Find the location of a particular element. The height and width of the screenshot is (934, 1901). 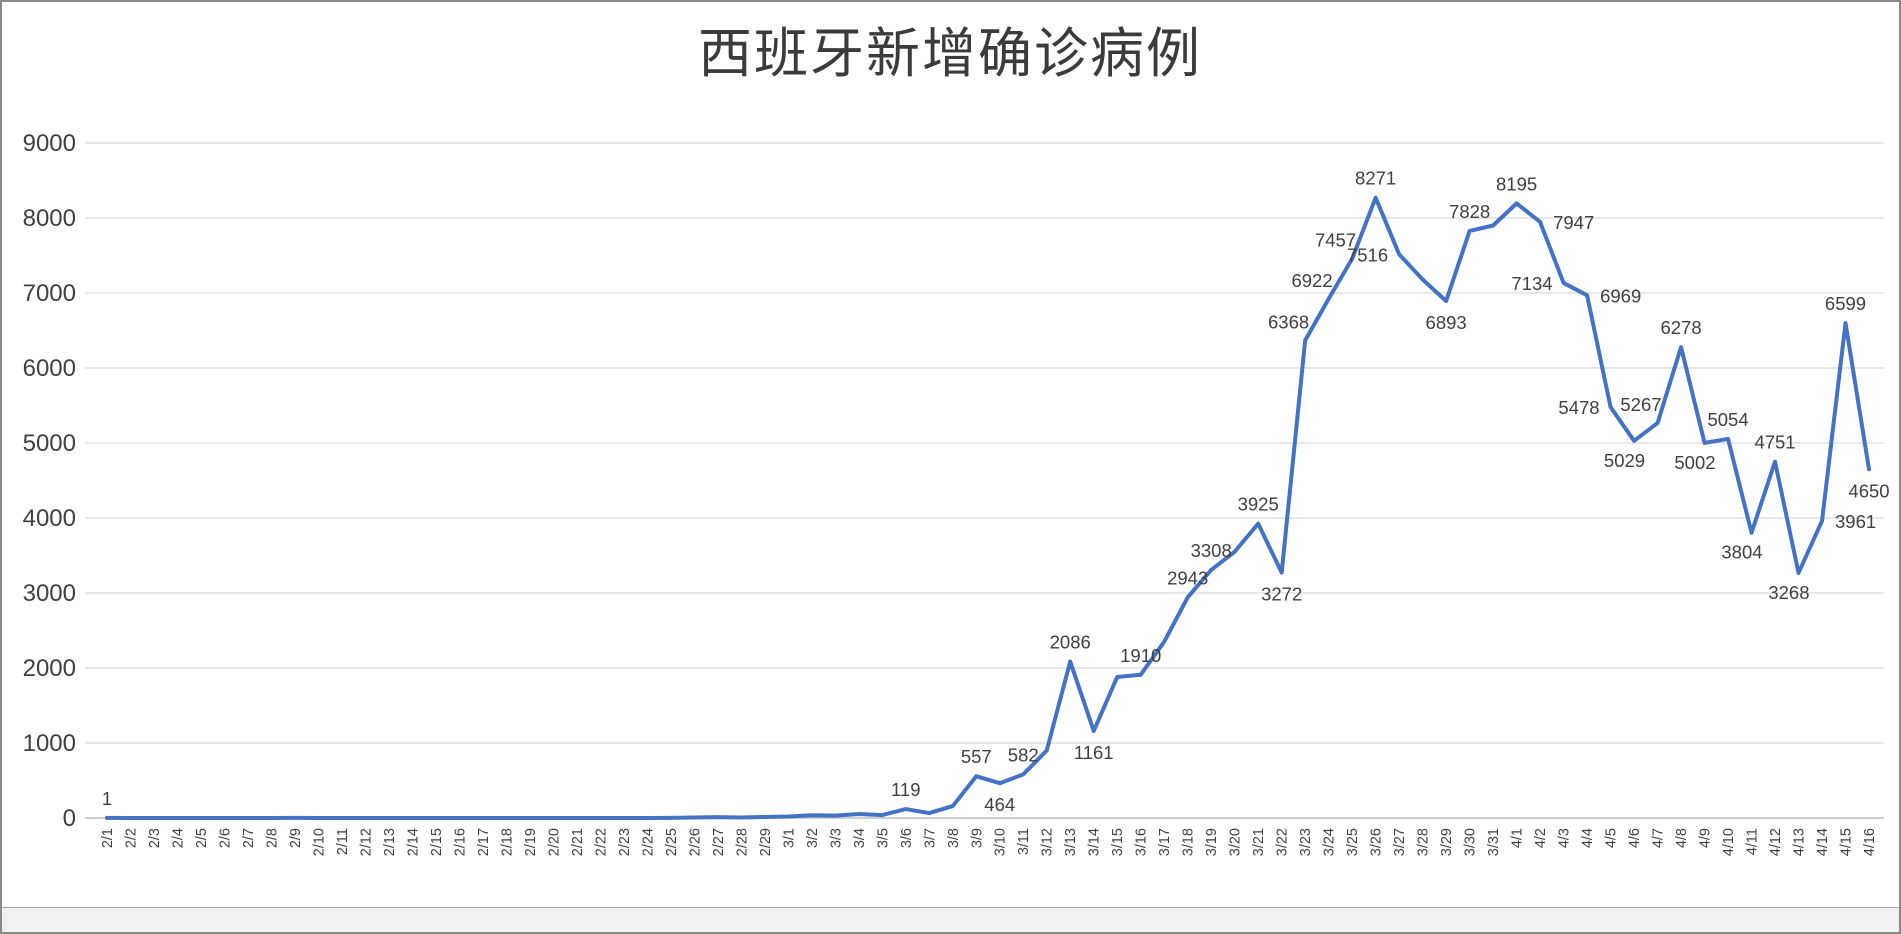

y-tick-label: 1000 is located at coordinates (49, 743).